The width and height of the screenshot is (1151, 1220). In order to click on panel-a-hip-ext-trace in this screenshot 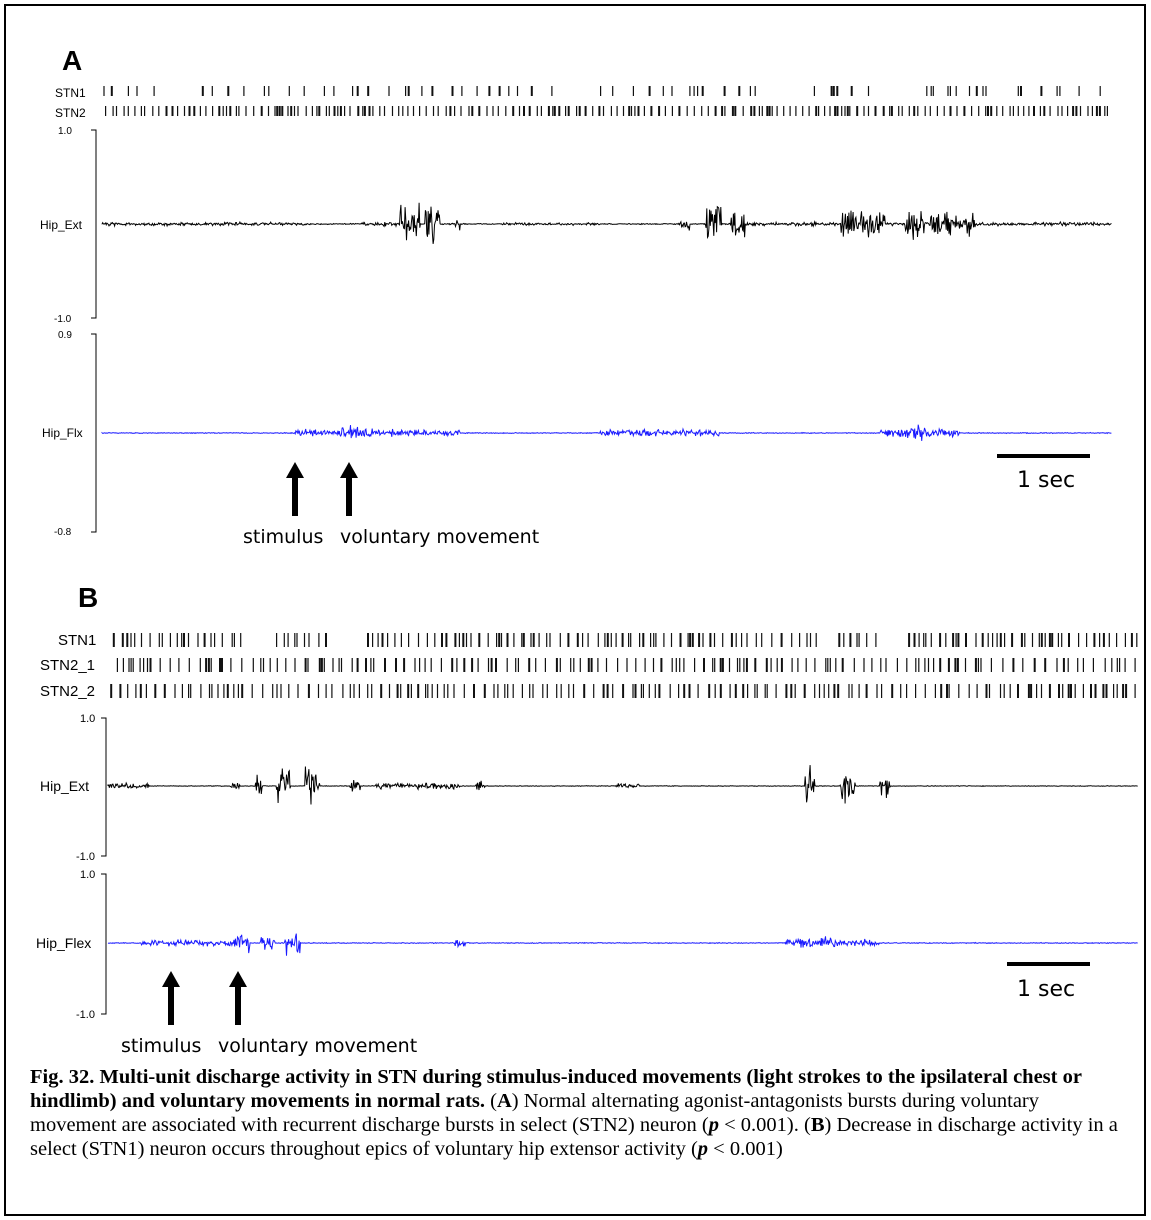, I will do `click(606, 223)`.